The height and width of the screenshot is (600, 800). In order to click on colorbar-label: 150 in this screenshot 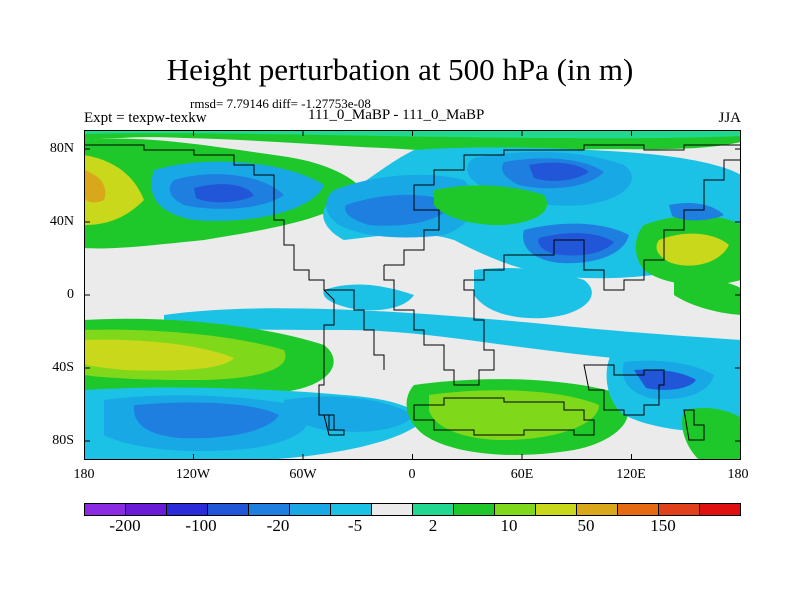, I will do `click(663, 525)`.